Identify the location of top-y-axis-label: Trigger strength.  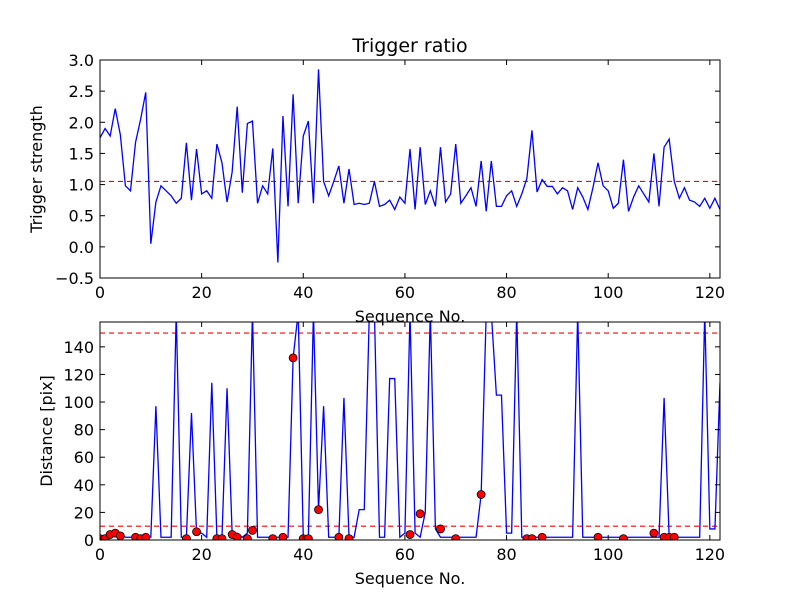
(36, 169).